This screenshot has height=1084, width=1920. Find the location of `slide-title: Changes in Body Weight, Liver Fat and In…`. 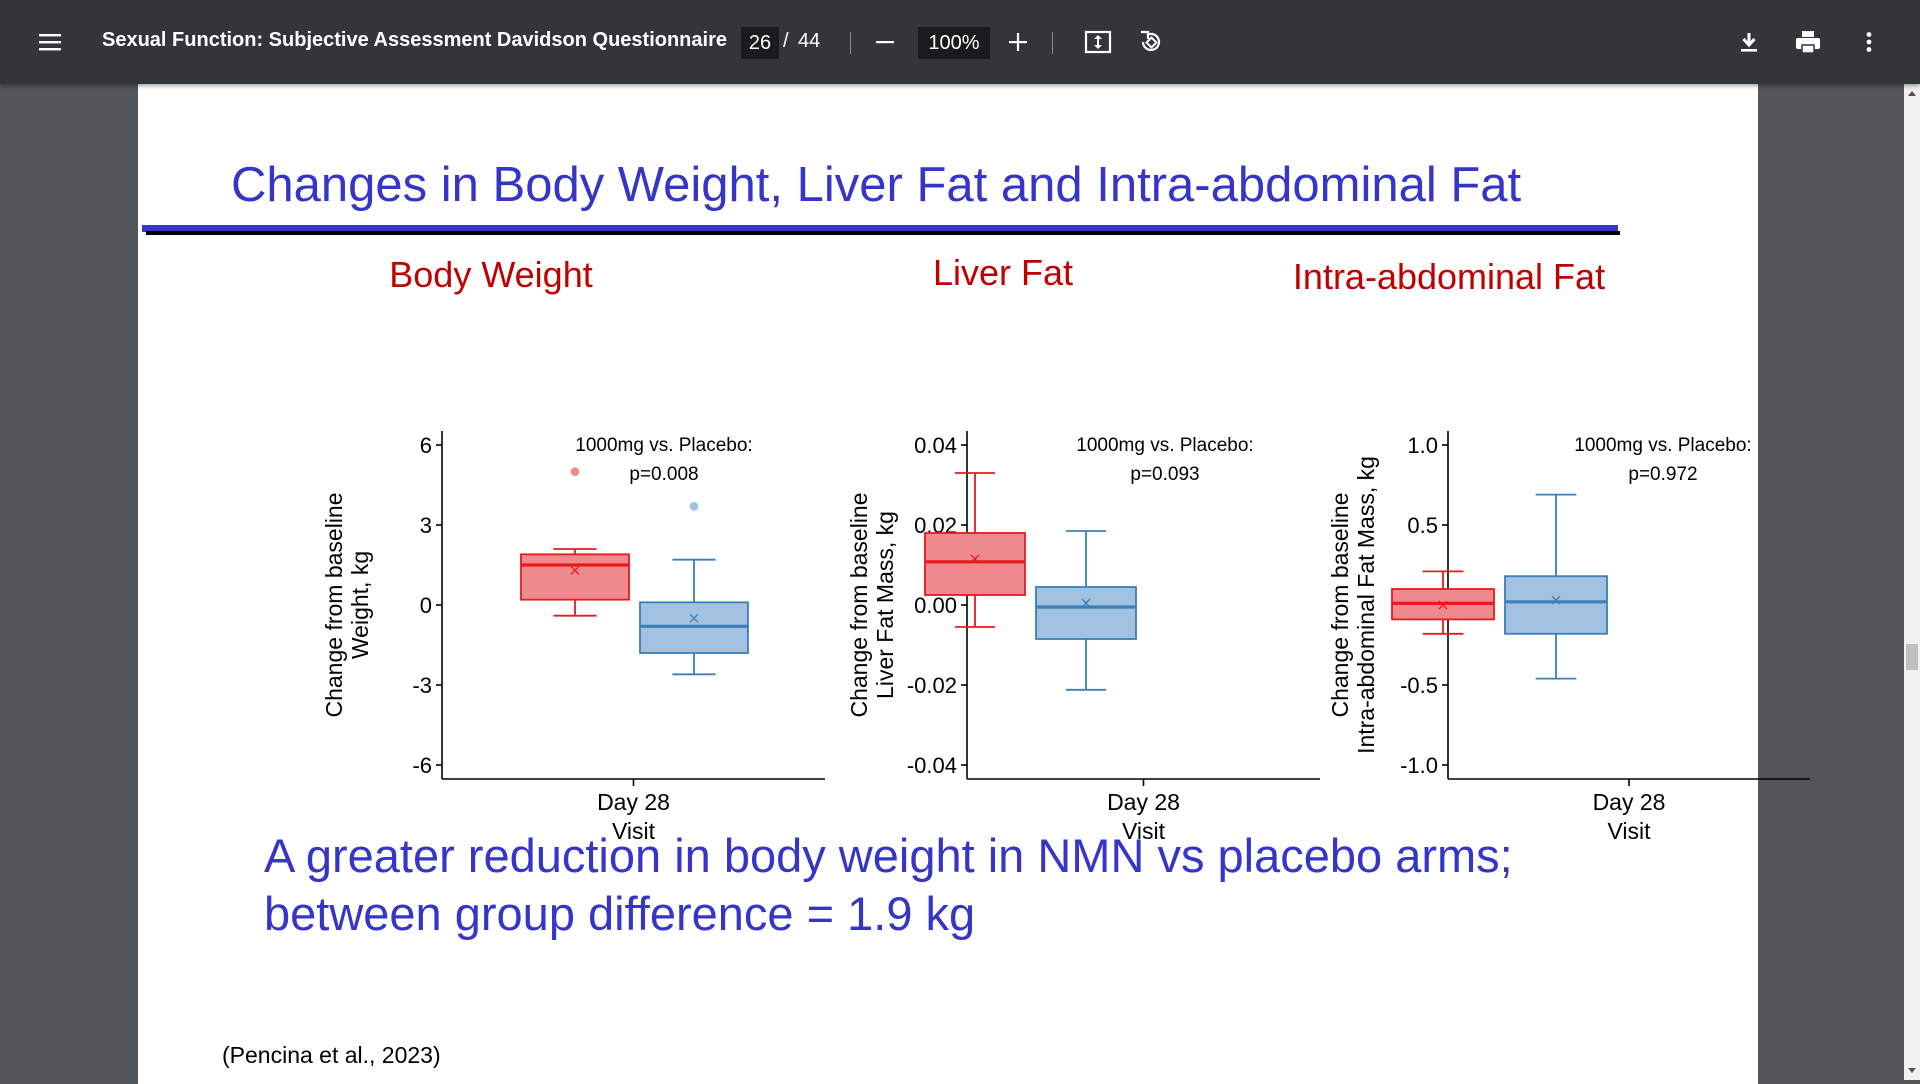

slide-title: Changes in Body Weight, Liver Fat and In… is located at coordinates (876, 185).